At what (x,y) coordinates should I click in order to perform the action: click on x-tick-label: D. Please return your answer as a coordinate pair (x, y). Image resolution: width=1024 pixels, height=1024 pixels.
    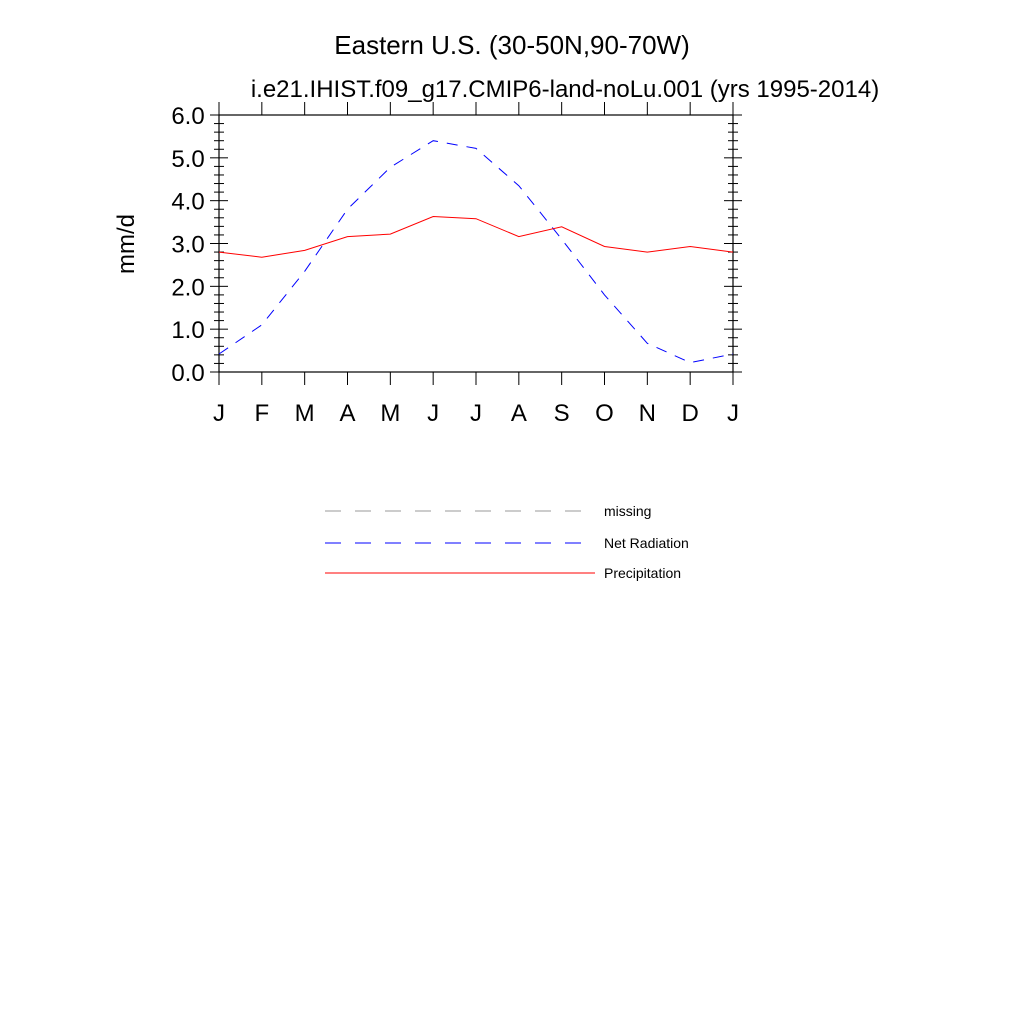
    Looking at the image, I should click on (689, 413).